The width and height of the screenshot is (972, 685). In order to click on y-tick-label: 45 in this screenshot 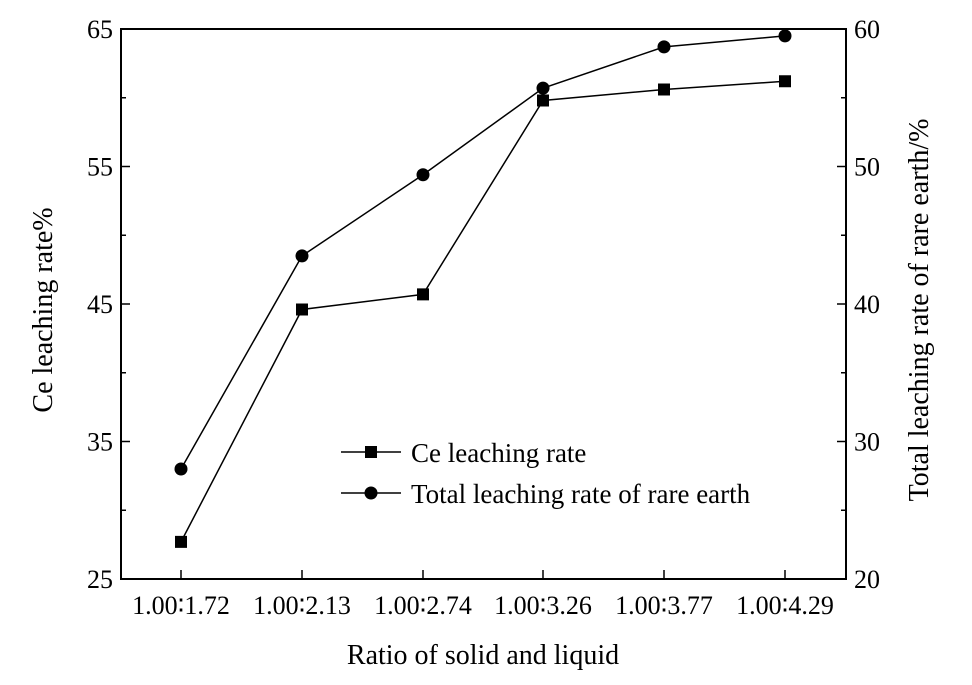, I will do `click(100, 304)`.